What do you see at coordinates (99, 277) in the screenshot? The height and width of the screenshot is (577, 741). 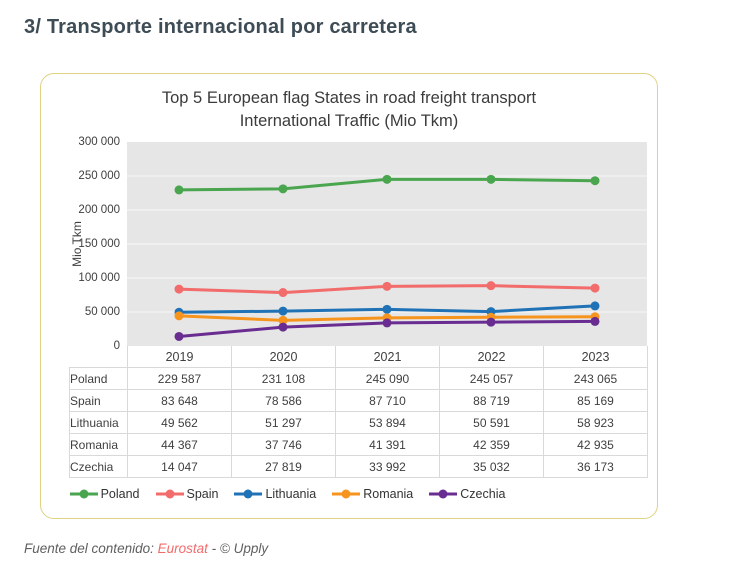 I see `y-axis-tick-label: 100 000` at bounding box center [99, 277].